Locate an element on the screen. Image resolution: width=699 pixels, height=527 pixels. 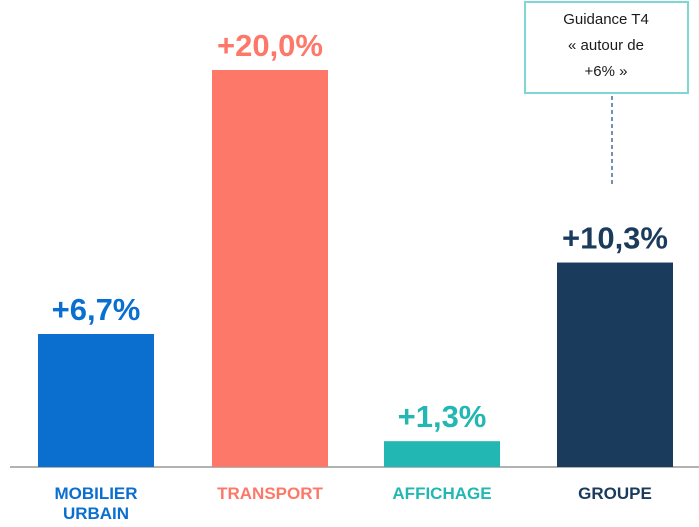
annotation-text: Guidance T4 is located at coordinates (606, 19).